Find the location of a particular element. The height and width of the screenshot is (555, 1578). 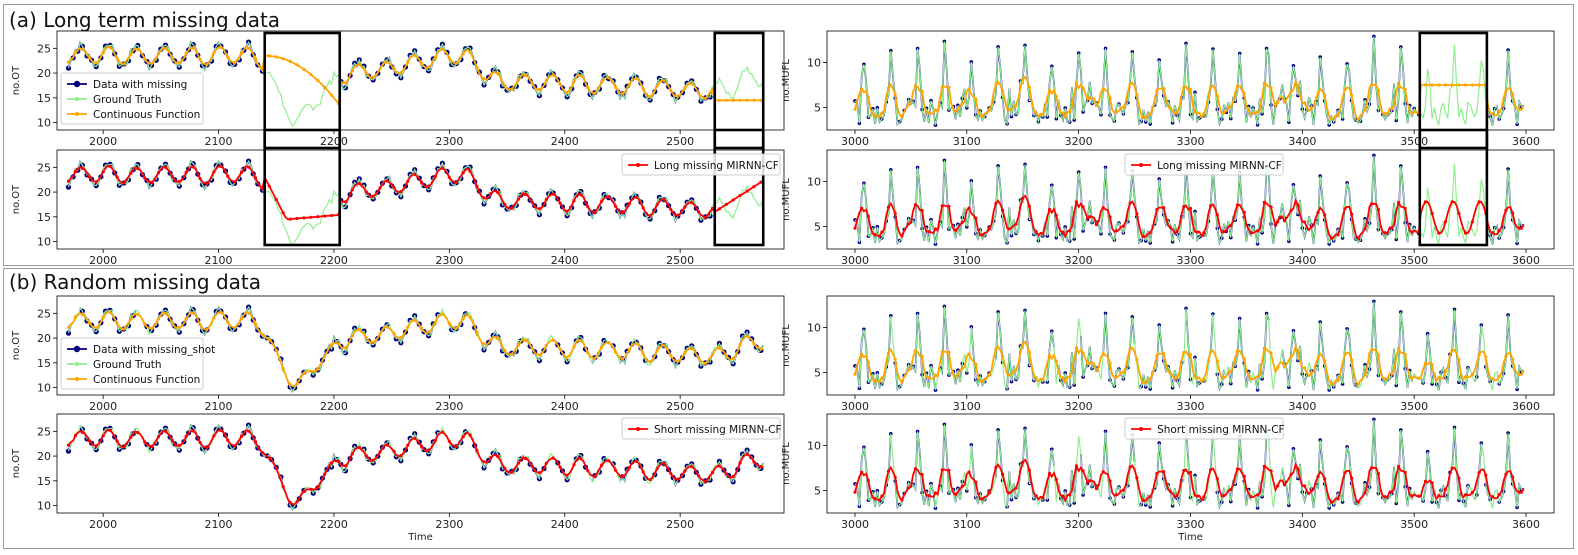

legend-entry: Short missing MIRNN-CF is located at coordinates (1221, 430).